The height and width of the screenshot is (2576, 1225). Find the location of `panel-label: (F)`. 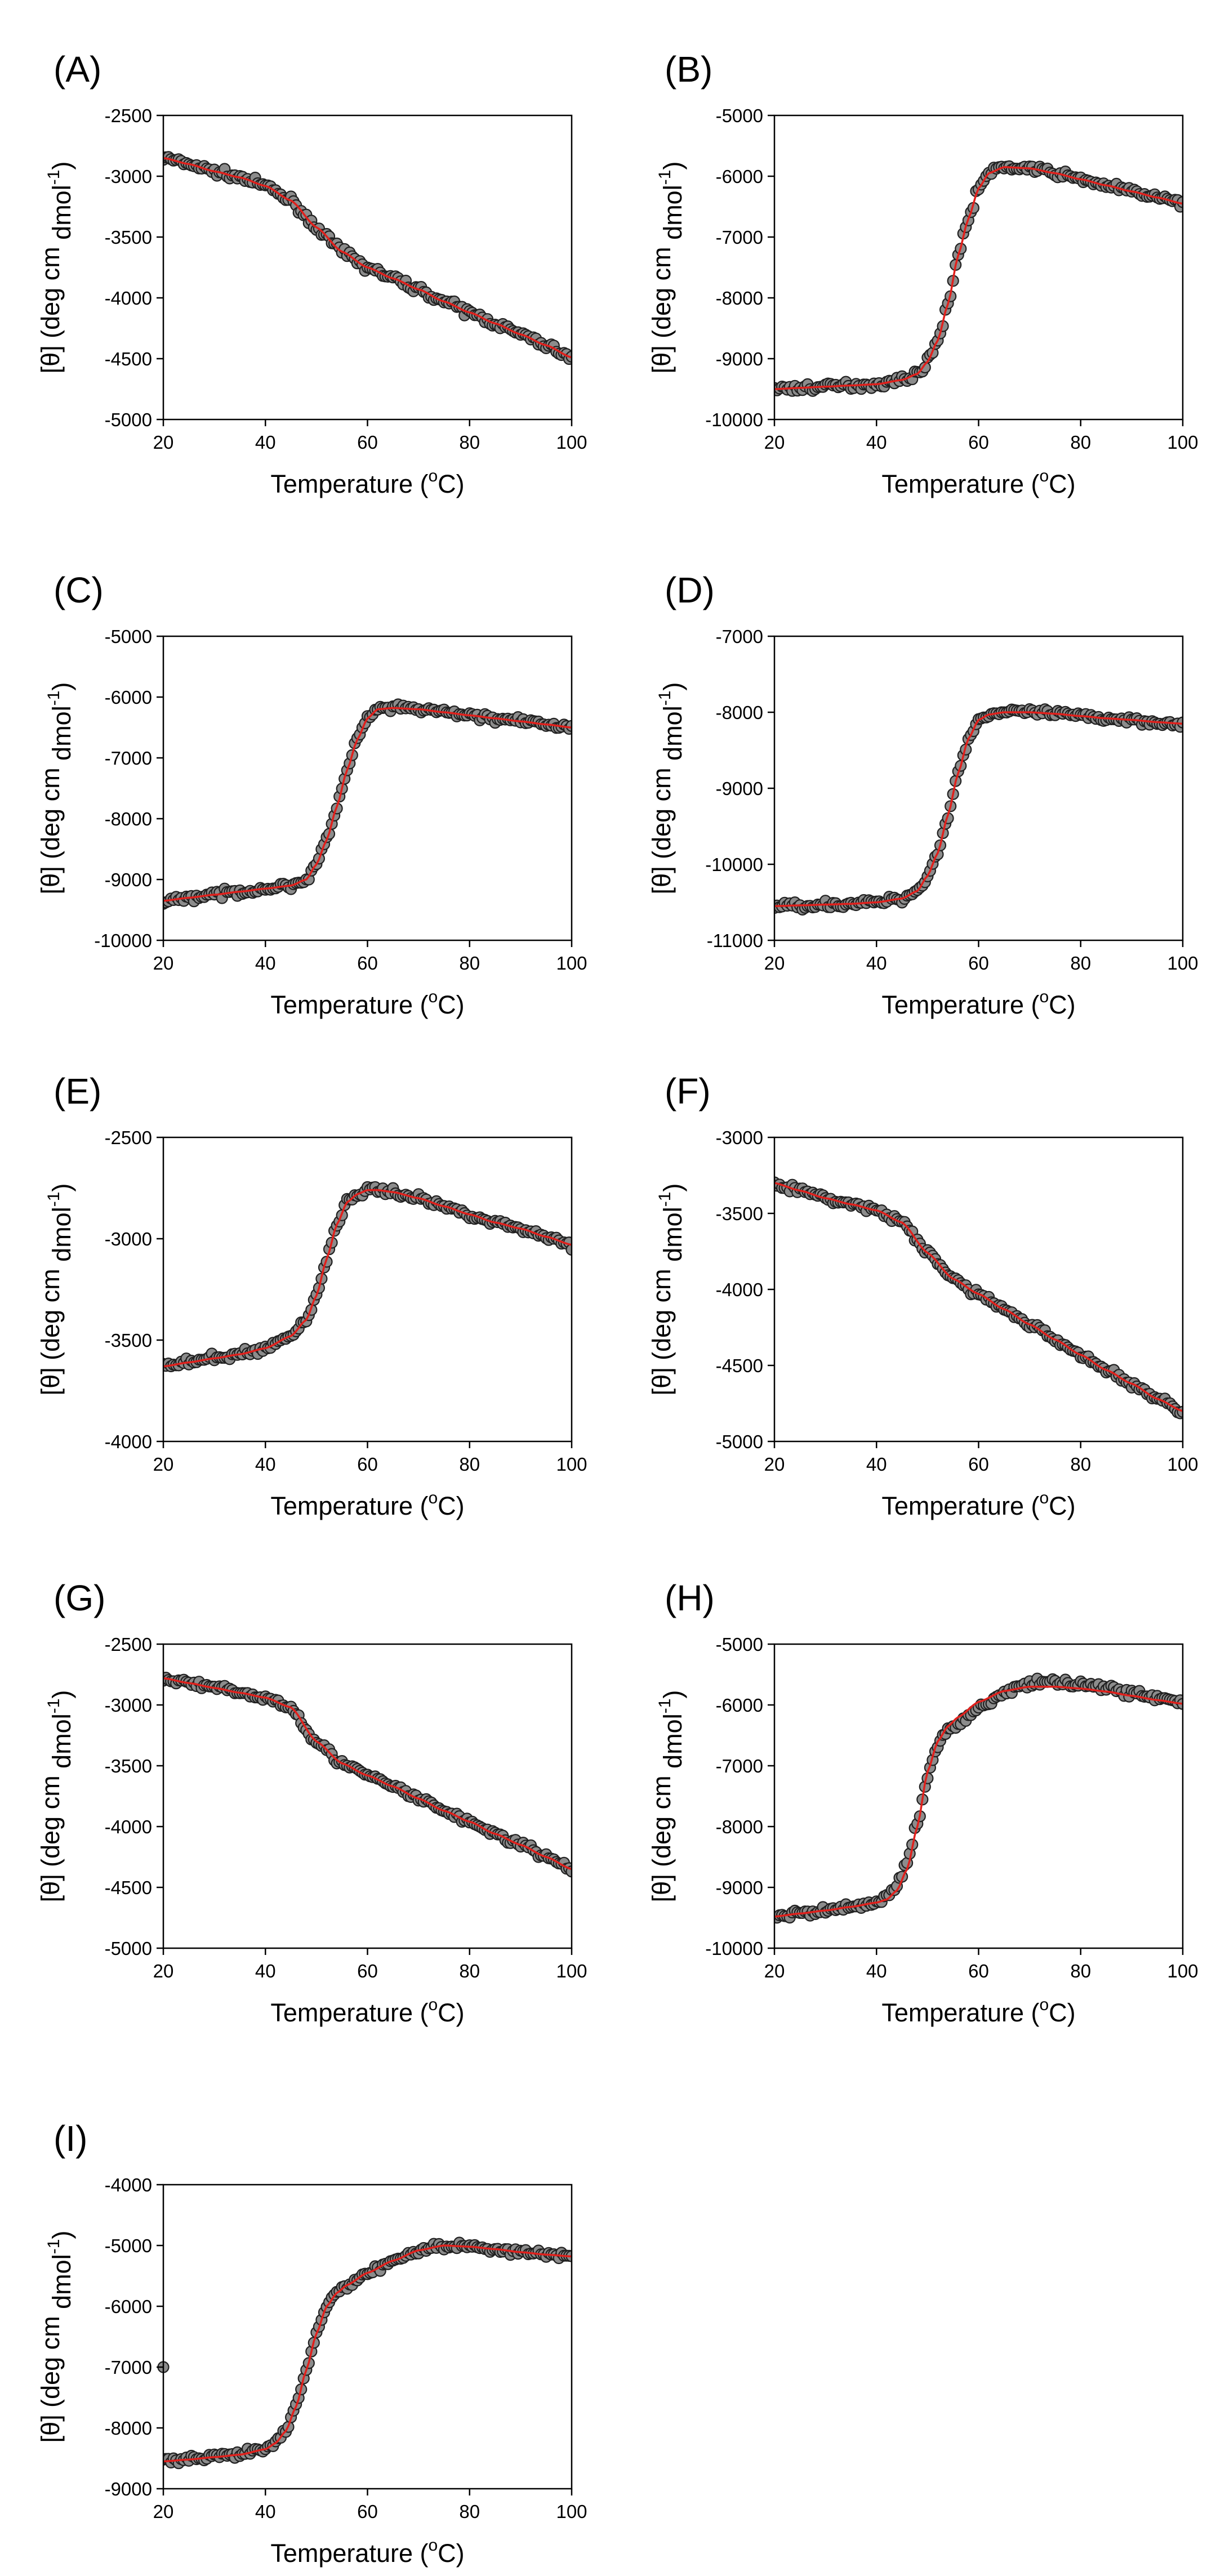

panel-label: (F) is located at coordinates (688, 1091).